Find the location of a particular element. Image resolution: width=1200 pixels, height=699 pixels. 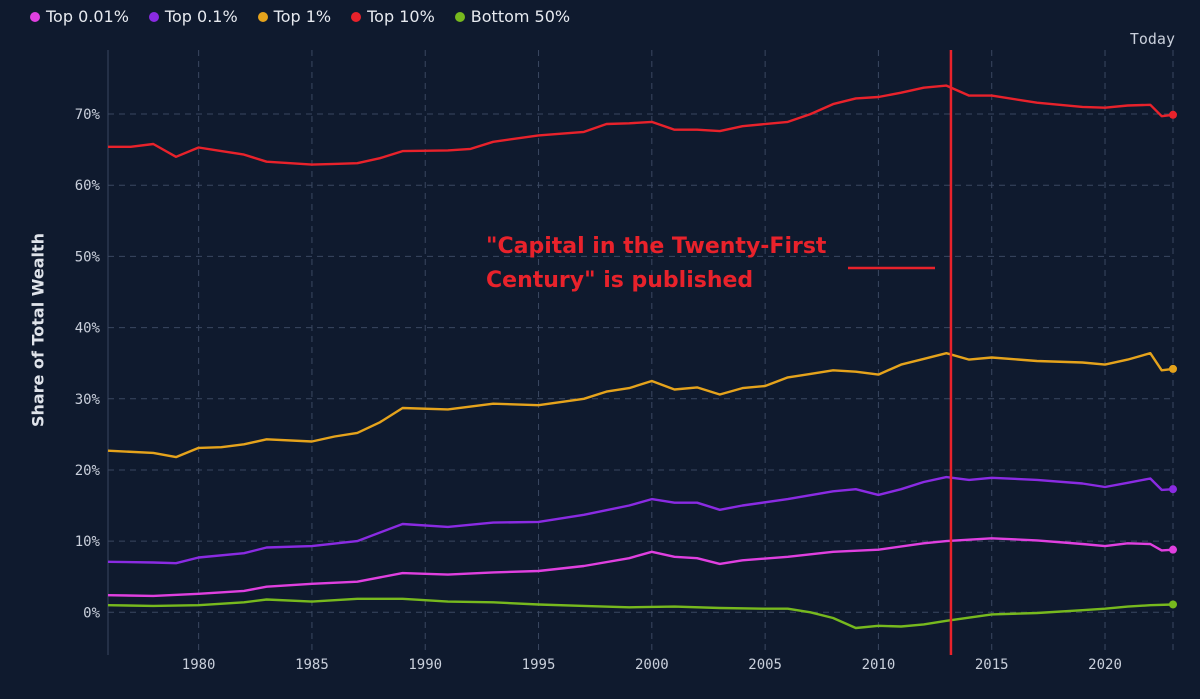

legend-label: Bottom 50% is located at coordinates (520, 16).